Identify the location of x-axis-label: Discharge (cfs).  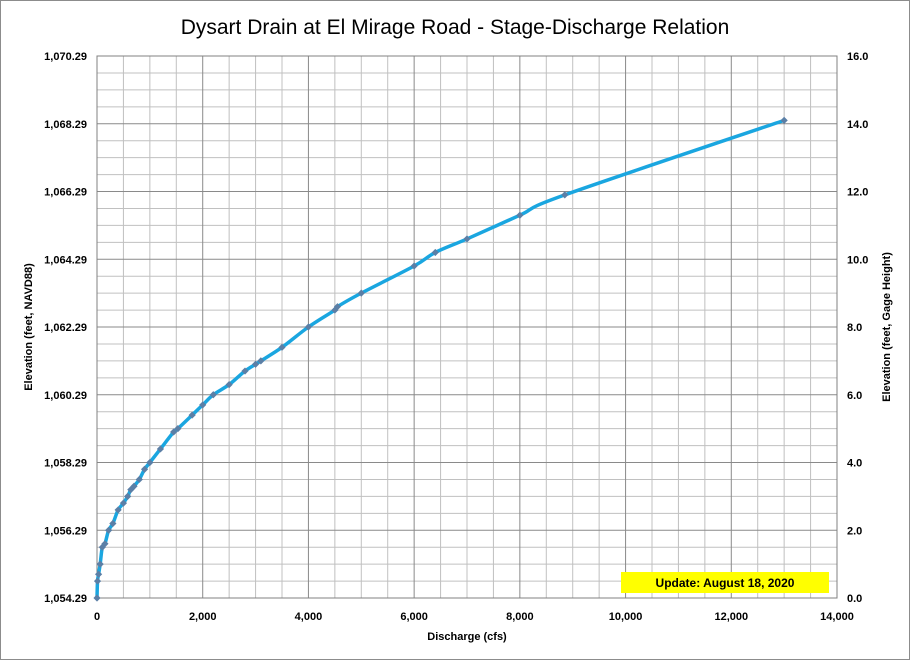
(467, 637).